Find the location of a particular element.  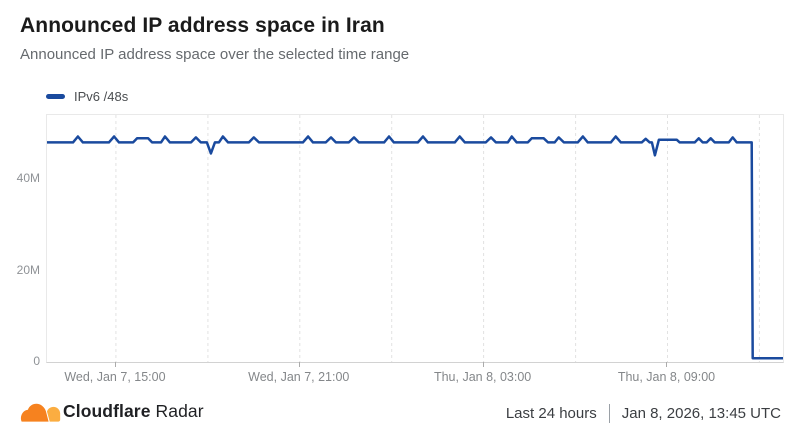

legend-label-ipv6: IPv6 /48s is located at coordinates (101, 96).